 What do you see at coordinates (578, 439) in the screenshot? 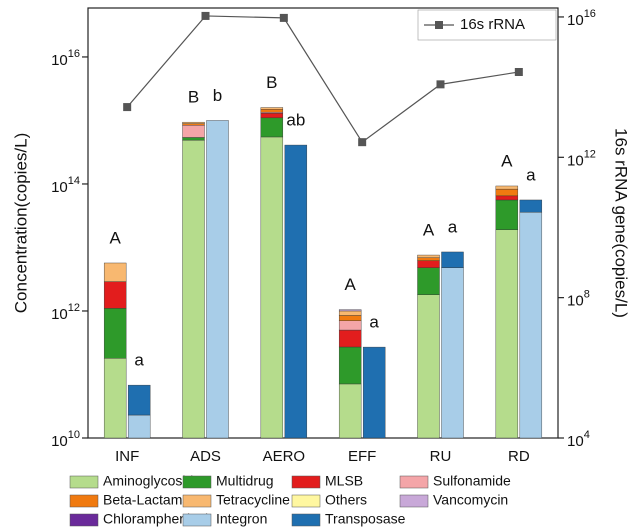
I see `tick-label: 10⁴` at bounding box center [578, 439].